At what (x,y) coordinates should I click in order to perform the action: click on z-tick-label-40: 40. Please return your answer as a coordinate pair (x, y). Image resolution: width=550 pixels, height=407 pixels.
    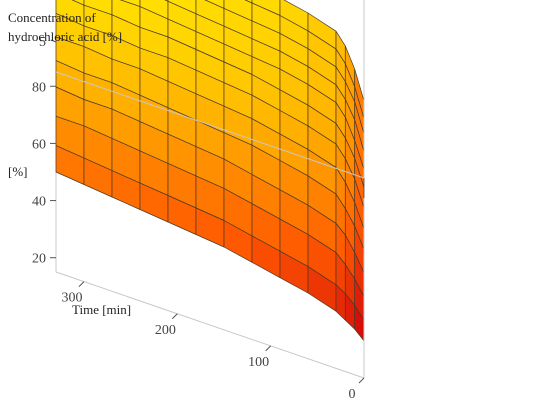
    Looking at the image, I should click on (39, 202).